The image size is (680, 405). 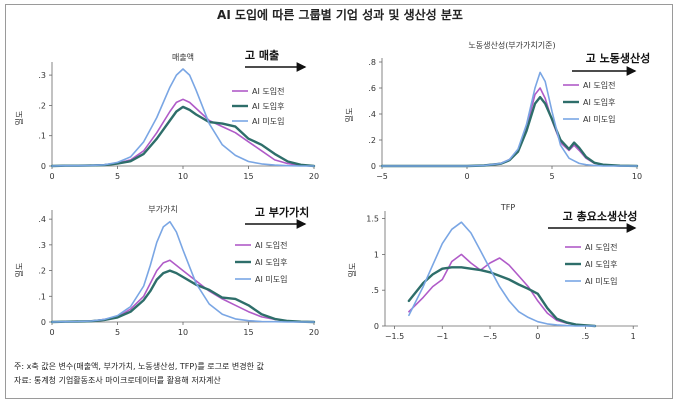 I want to click on panel-subtitle: 매출액, so click(x=183, y=57).